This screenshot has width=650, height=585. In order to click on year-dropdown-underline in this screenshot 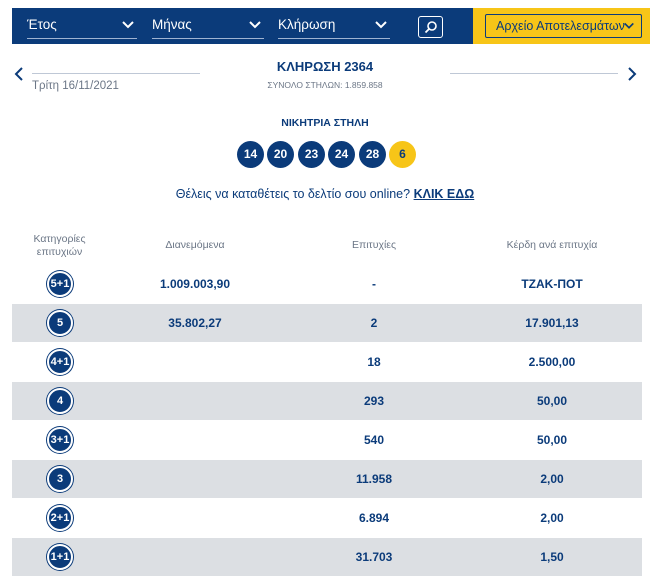, I will do `click(82, 38)`.